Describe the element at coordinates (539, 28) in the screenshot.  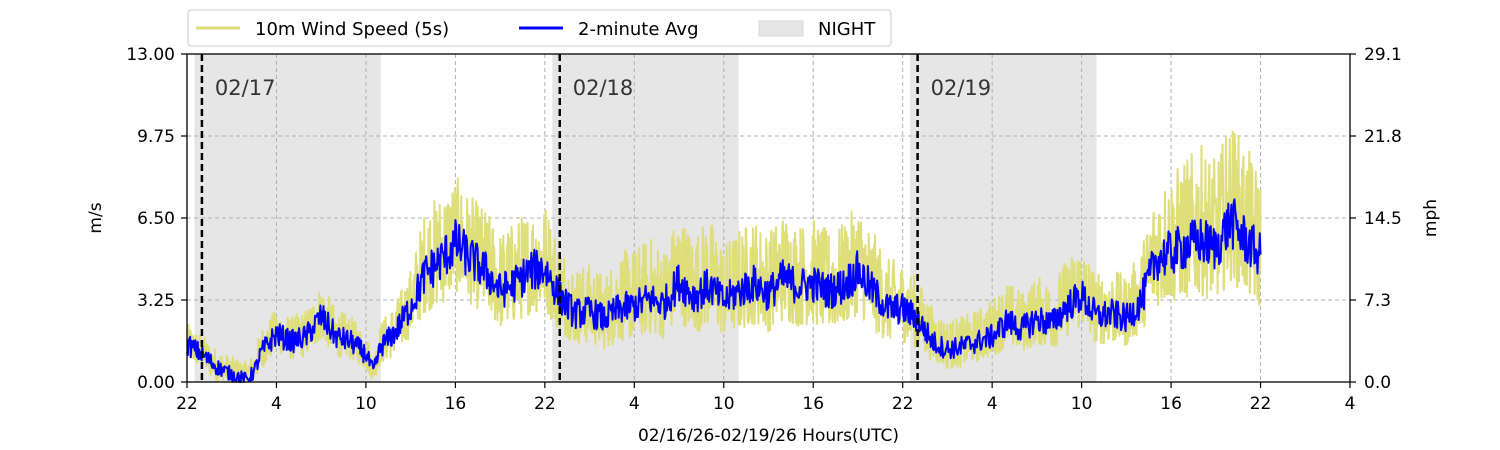
I see `legend: 10m Wind Speed (5s) 2-minute Avg NIGHT` at that location.